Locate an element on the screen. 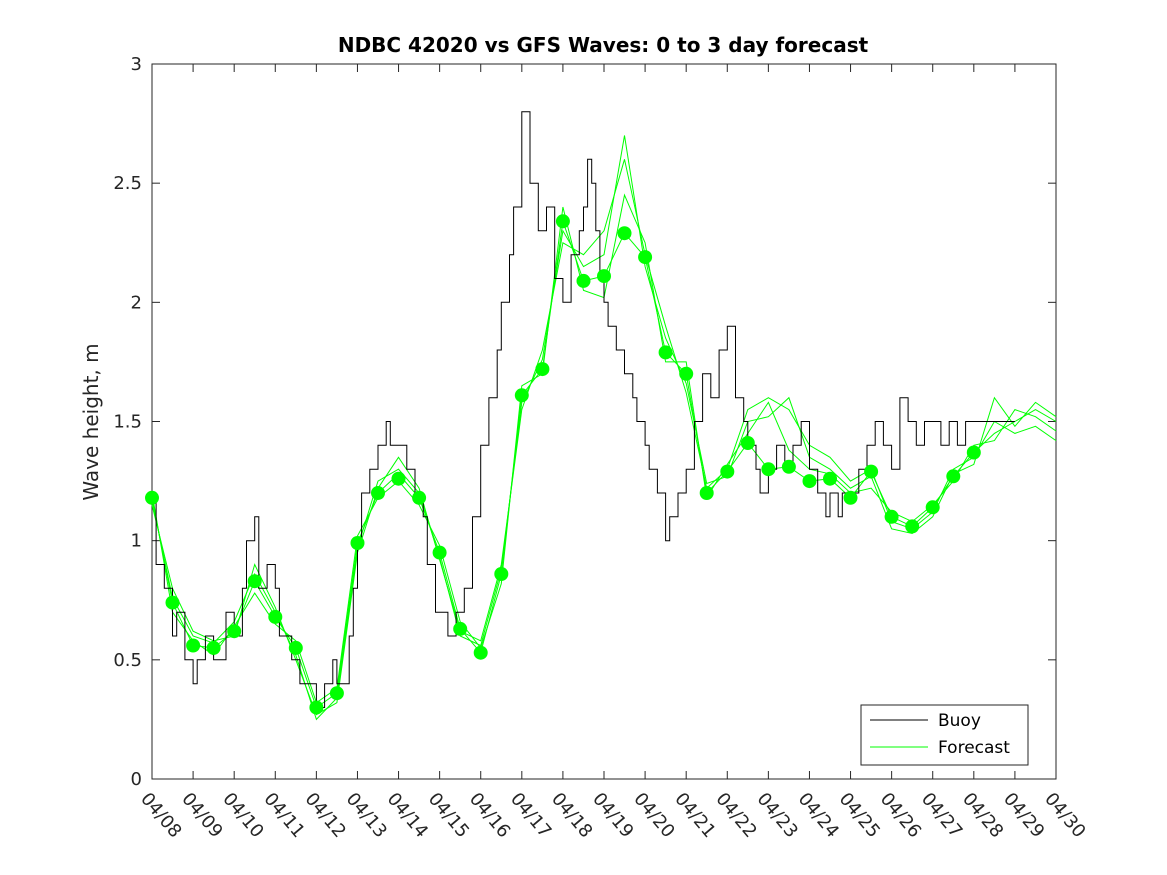 The width and height of the screenshot is (1167, 875). y-tick-label: 1 is located at coordinates (136, 541).